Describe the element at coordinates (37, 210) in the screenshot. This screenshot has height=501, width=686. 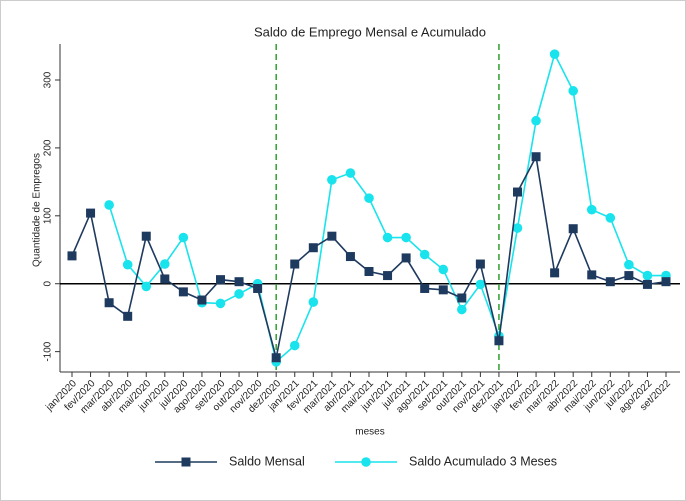
I see `y-axis-label: Quantidade de Empregos` at that location.